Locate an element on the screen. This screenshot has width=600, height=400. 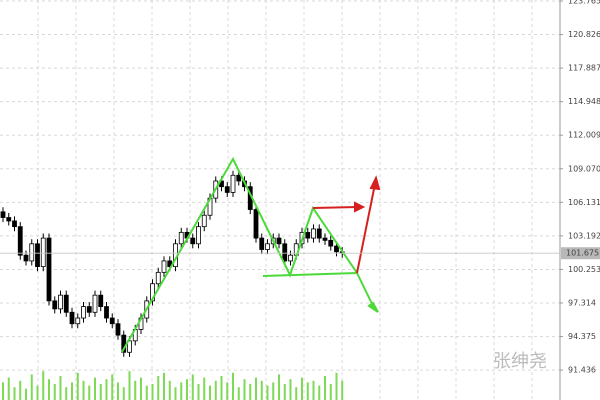
y-tick-label: 97.314 is located at coordinates (582, 303).